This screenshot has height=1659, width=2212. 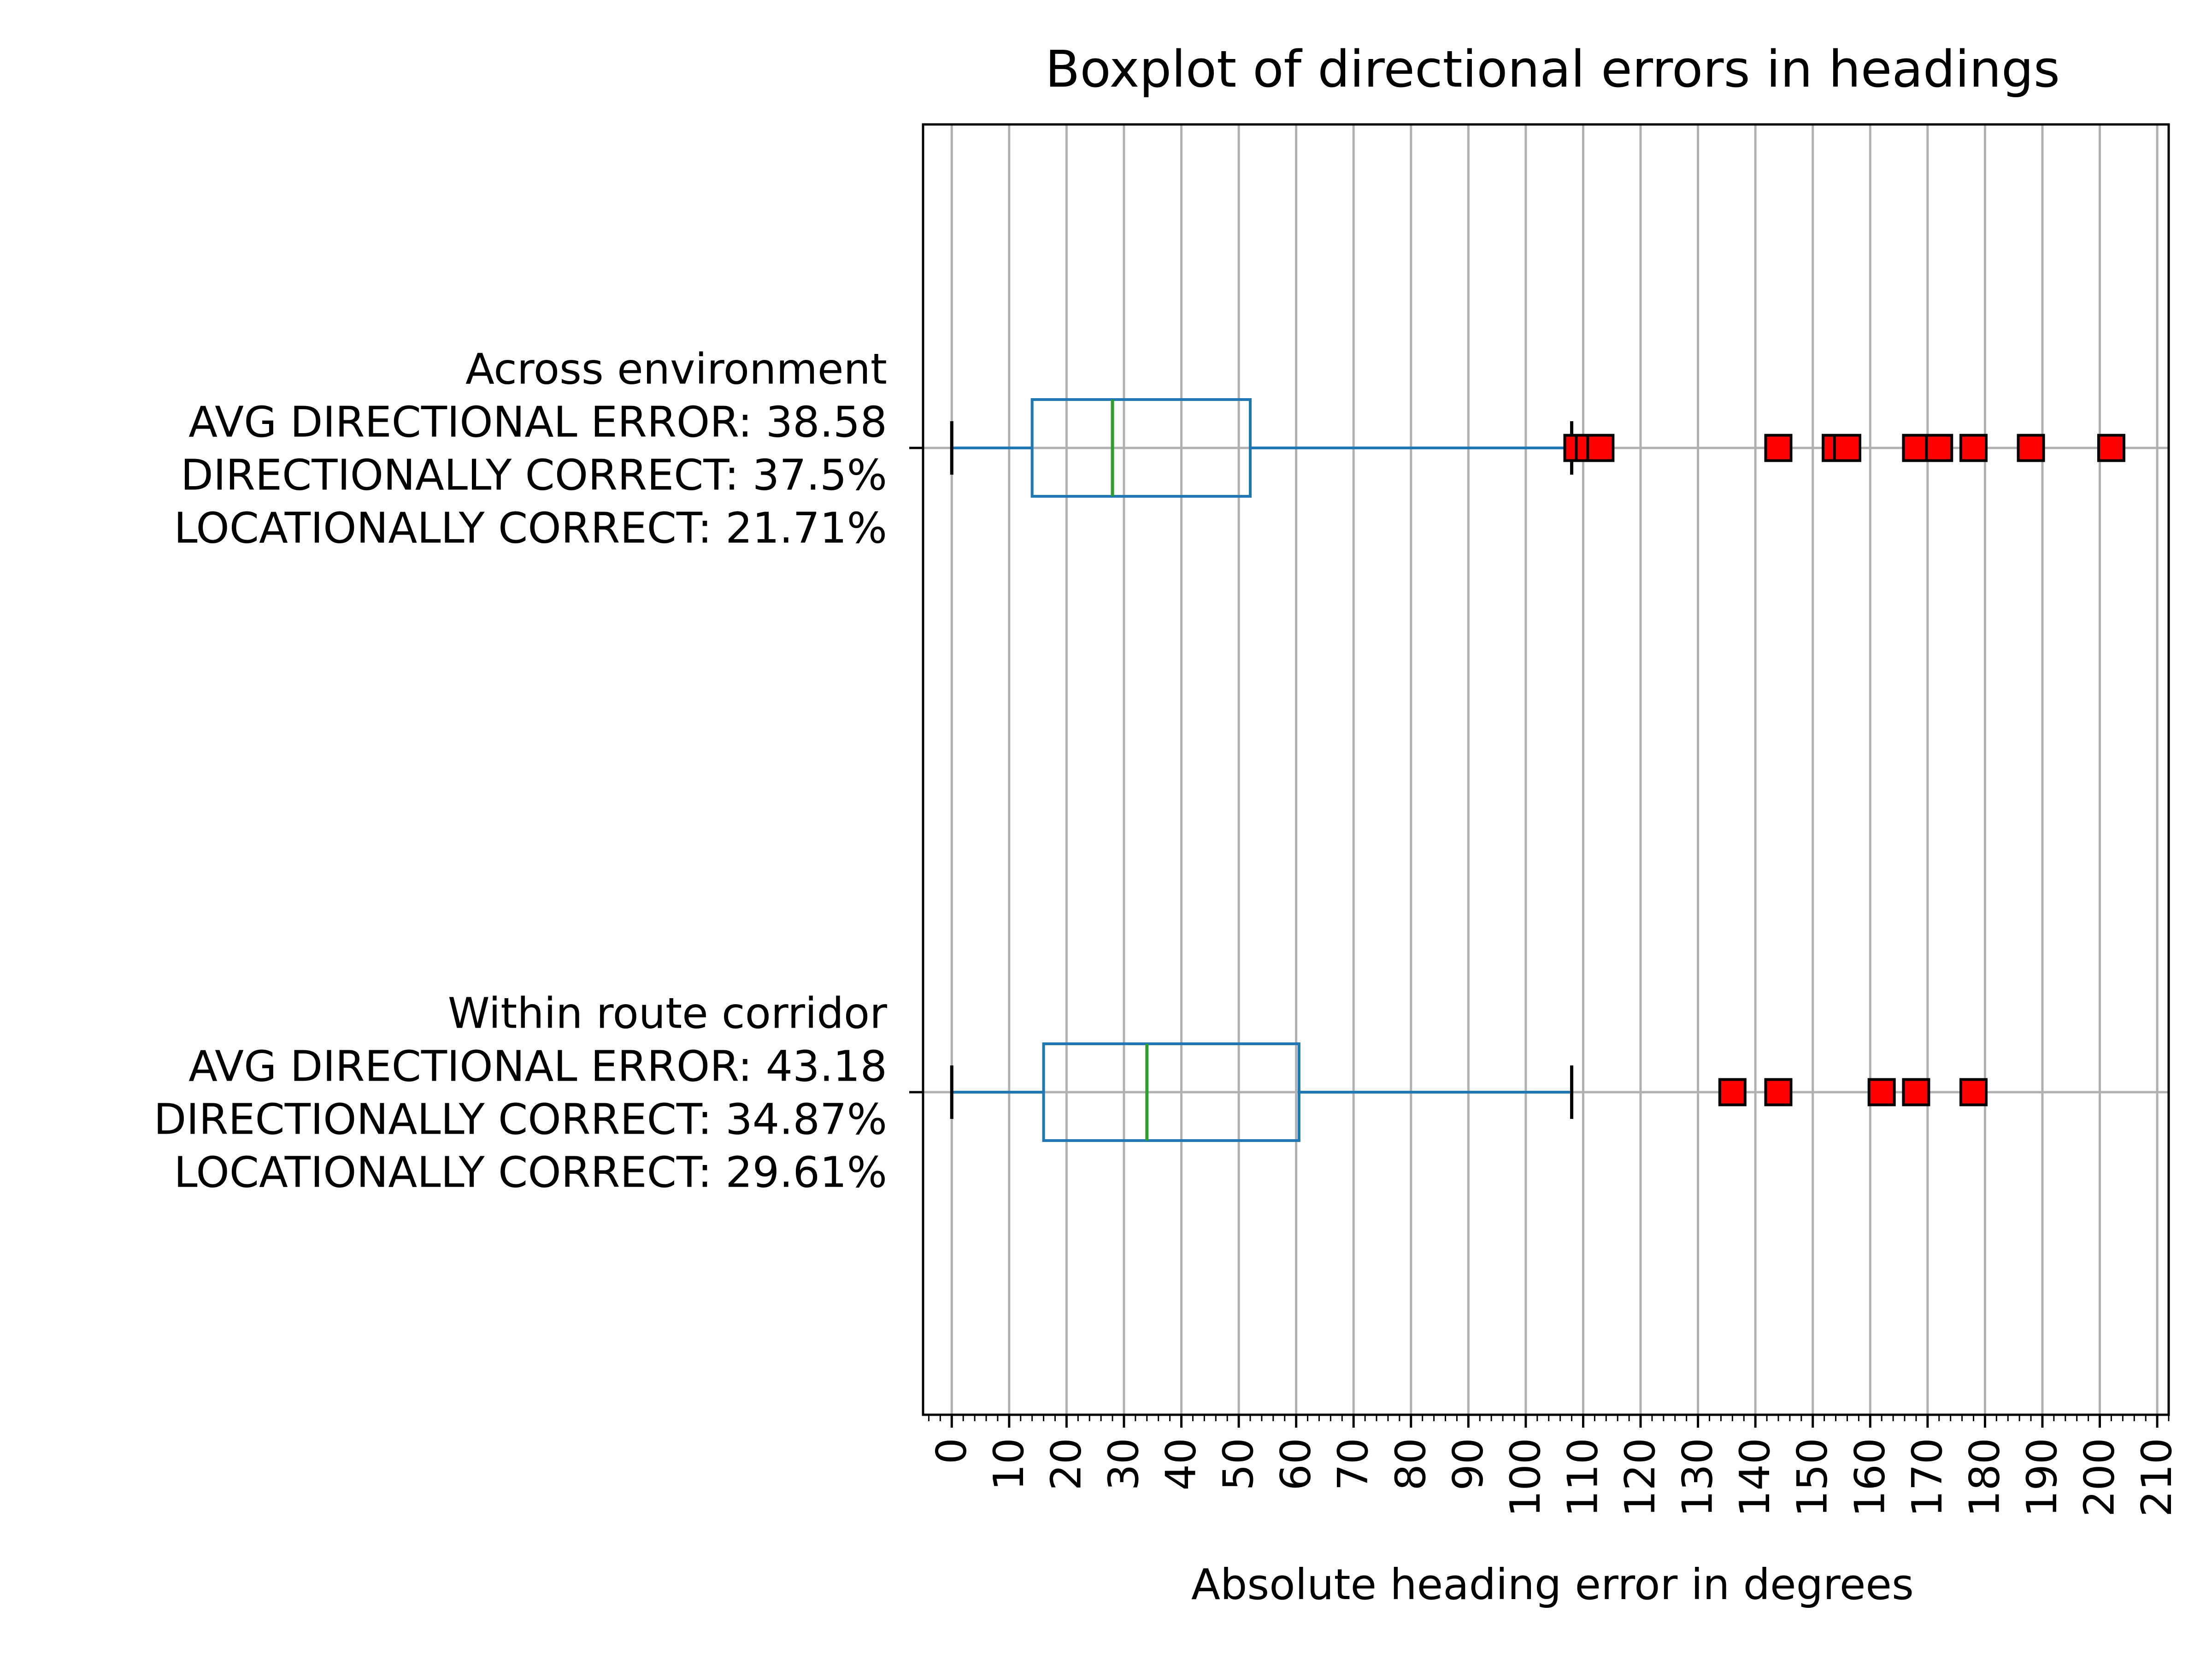 What do you see at coordinates (1583, 1477) in the screenshot?
I see `x-tick-label: 110` at bounding box center [1583, 1477].